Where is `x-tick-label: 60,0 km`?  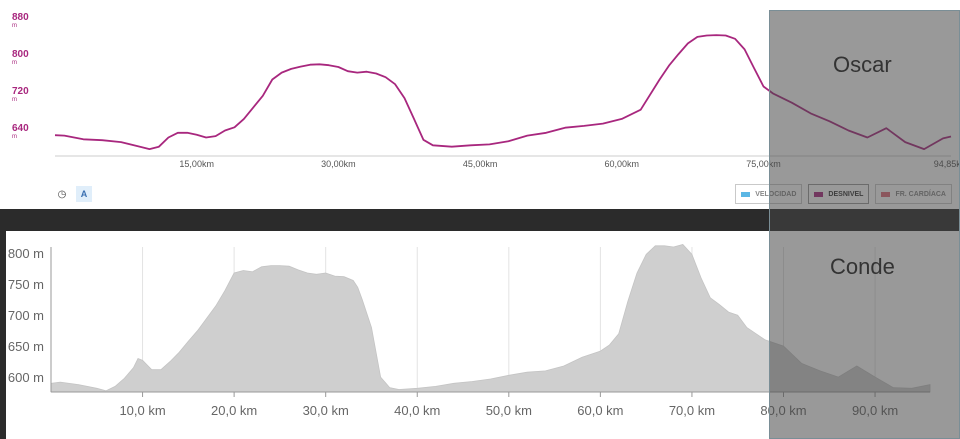 x-tick-label: 60,0 km is located at coordinates (600, 410).